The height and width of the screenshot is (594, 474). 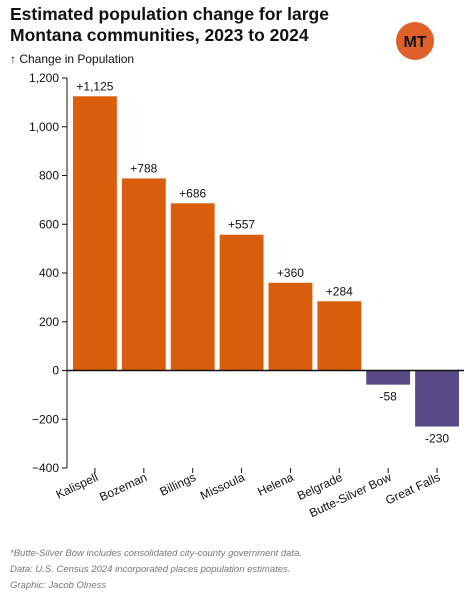 I want to click on y-tick-label: 1,000, so click(x=44, y=127).